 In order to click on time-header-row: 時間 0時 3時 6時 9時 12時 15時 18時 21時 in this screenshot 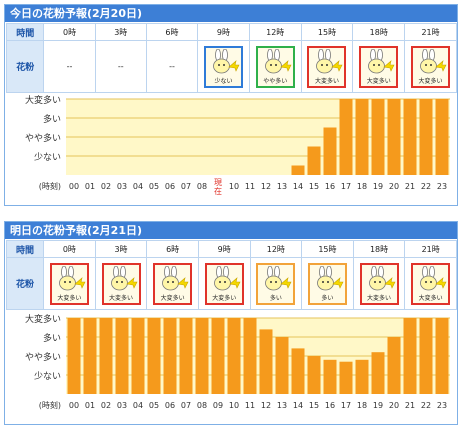, I will do `click(231, 32)`.